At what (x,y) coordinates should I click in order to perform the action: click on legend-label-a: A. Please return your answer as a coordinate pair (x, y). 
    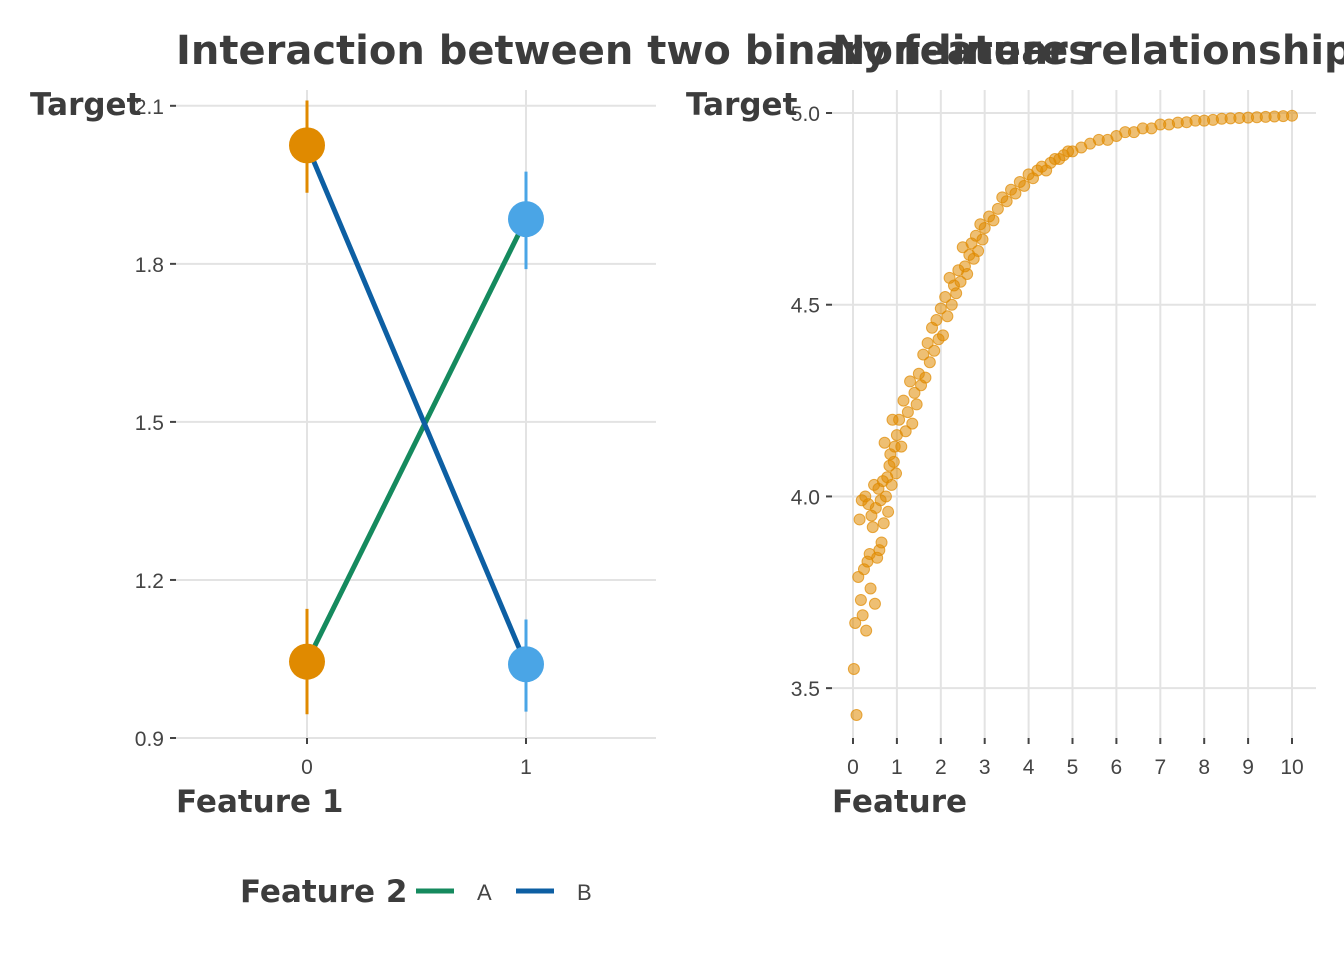
    Looking at the image, I should click on (484, 892).